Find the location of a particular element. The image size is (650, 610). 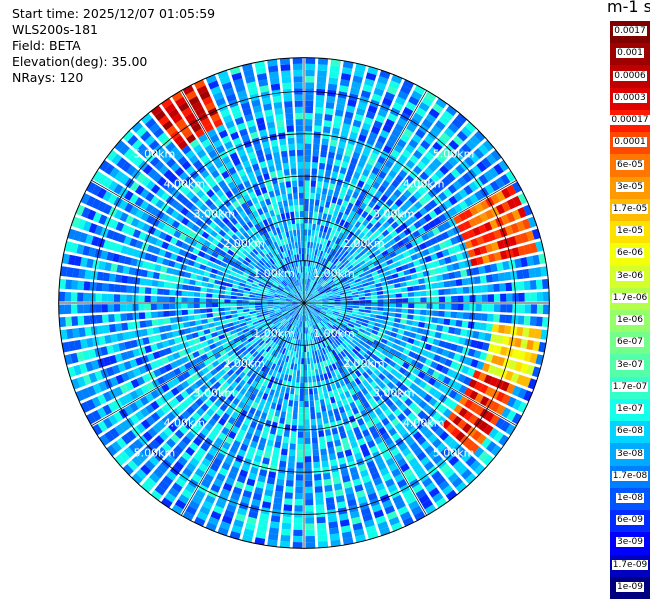

colorbar-tick-label: 6e-07 is located at coordinates (630, 342).